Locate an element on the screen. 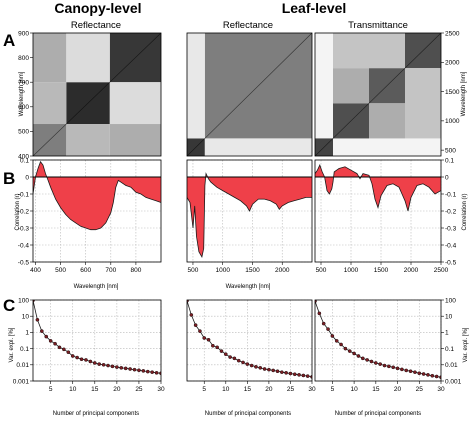 The image size is (474, 426). y-tick-label: -0.4 is located at coordinates (451, 245).